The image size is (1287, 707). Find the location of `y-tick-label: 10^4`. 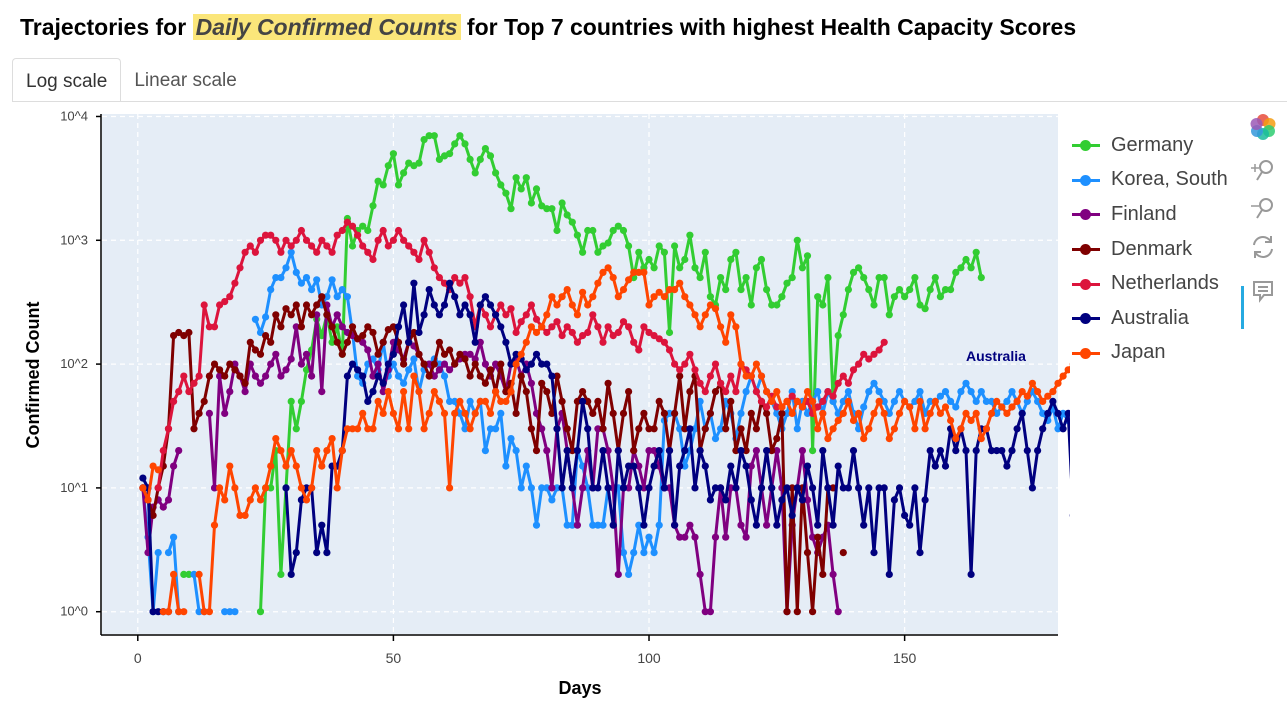

y-tick-label: 10^4 is located at coordinates (74, 115).